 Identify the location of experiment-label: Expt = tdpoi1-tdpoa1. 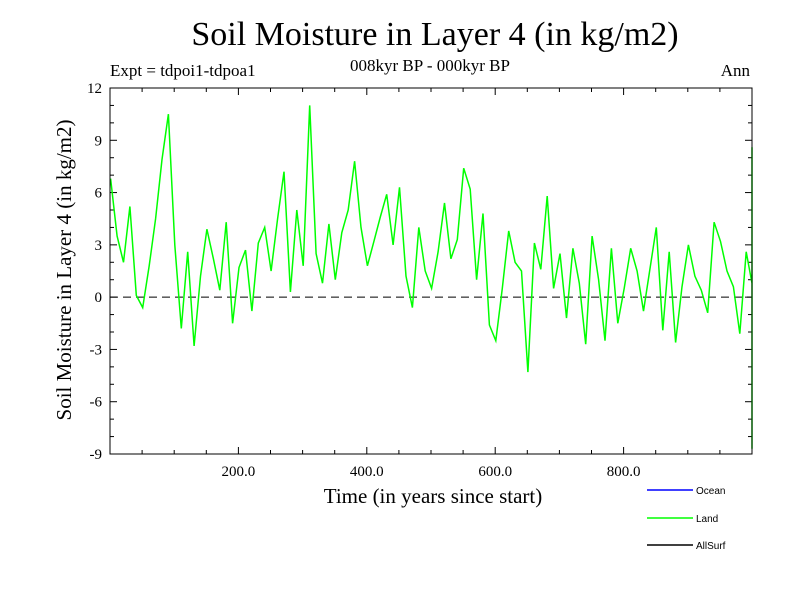
(183, 70).